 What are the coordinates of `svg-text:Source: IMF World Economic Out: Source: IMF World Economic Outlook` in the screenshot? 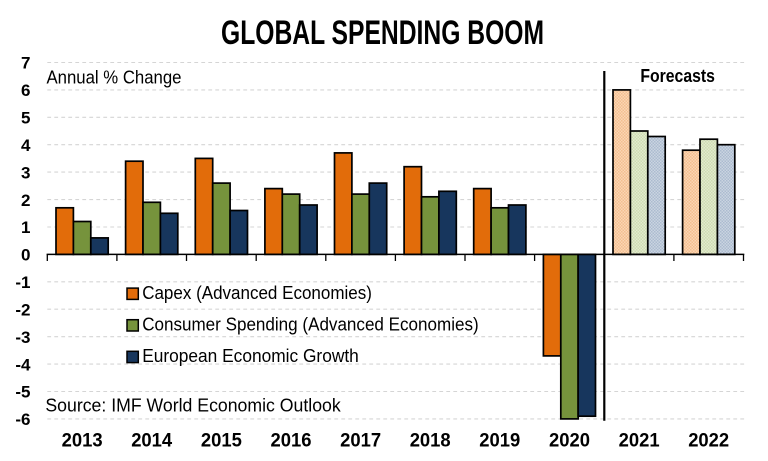 It's located at (193, 406).